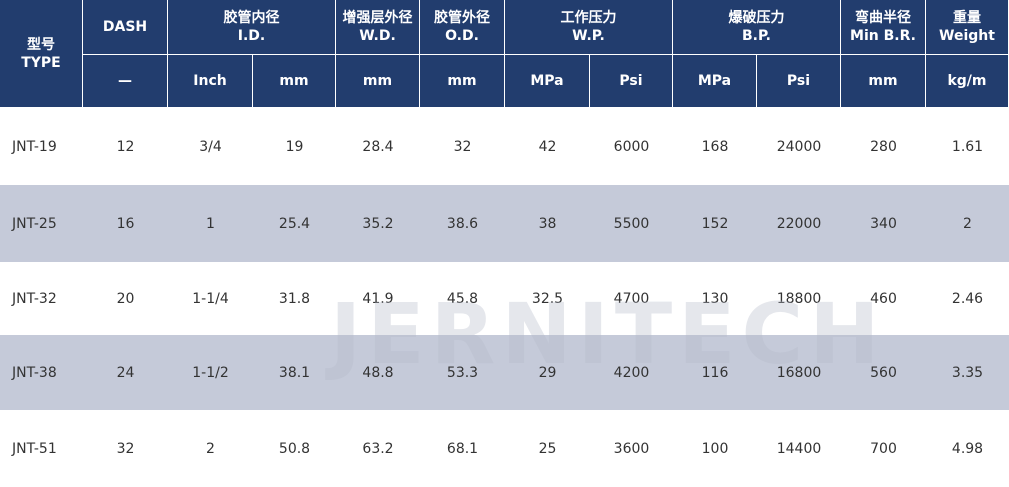  I want to click on header-cell: DASH, so click(125, 27).